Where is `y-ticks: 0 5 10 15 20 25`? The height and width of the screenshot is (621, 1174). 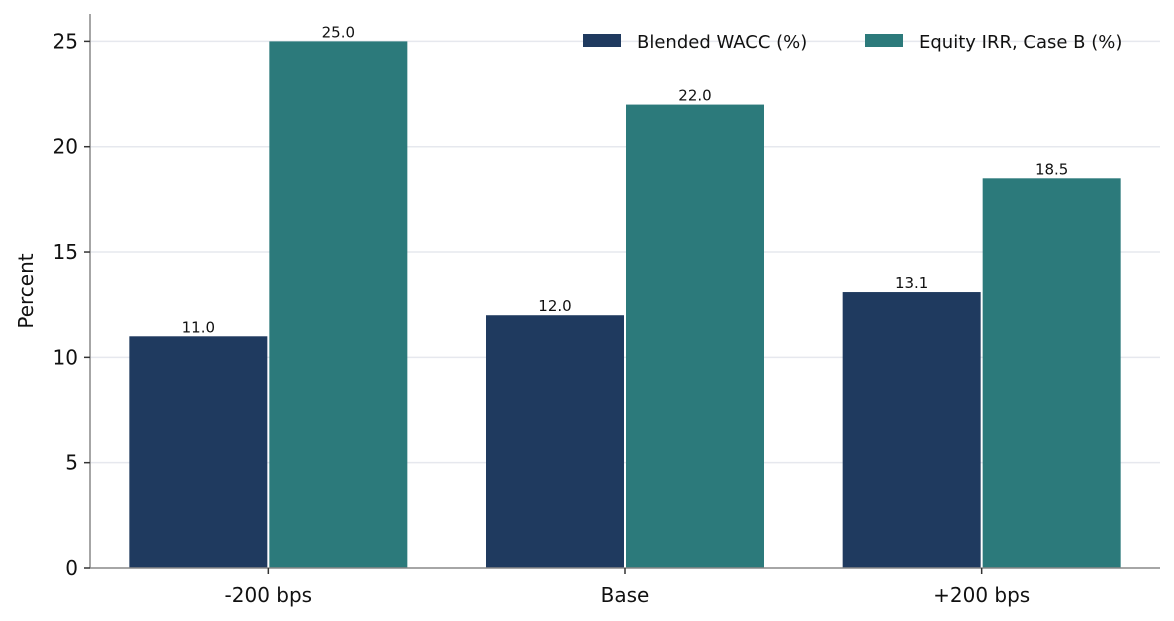
y-ticks: 0 5 10 15 20 25 is located at coordinates (71, 304).